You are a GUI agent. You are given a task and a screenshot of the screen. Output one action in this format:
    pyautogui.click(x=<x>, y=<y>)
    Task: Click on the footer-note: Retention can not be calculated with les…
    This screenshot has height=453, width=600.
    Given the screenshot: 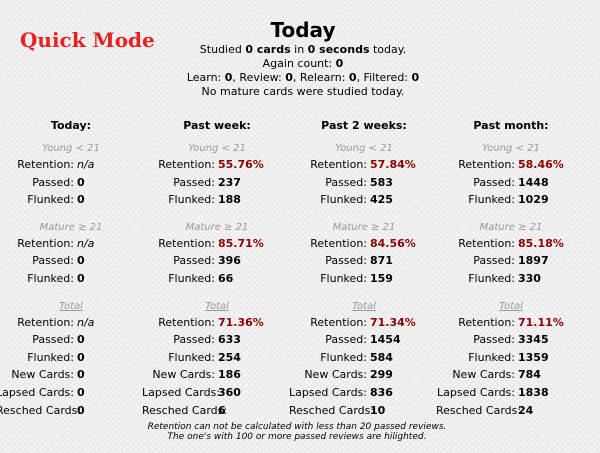 What is the action you would take?
    pyautogui.click(x=297, y=432)
    